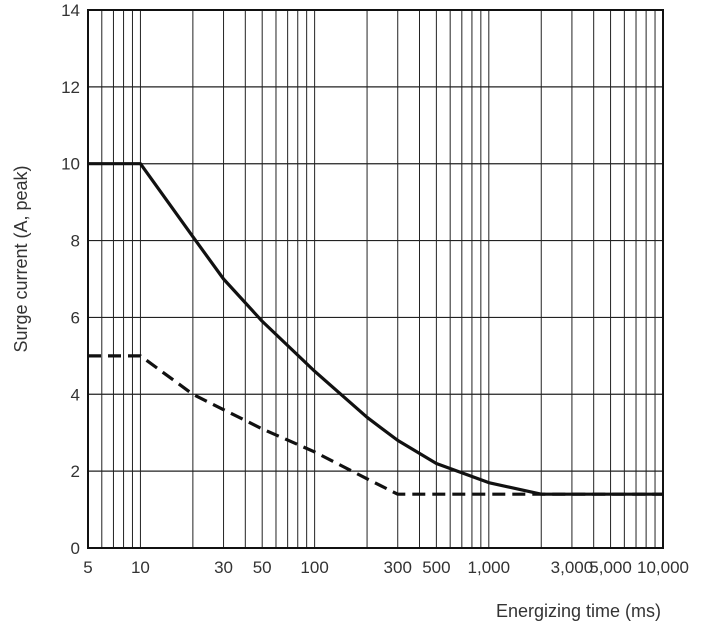 This screenshot has width=713, height=630. What do you see at coordinates (75, 548) in the screenshot?
I see `y-tick-label: 0` at bounding box center [75, 548].